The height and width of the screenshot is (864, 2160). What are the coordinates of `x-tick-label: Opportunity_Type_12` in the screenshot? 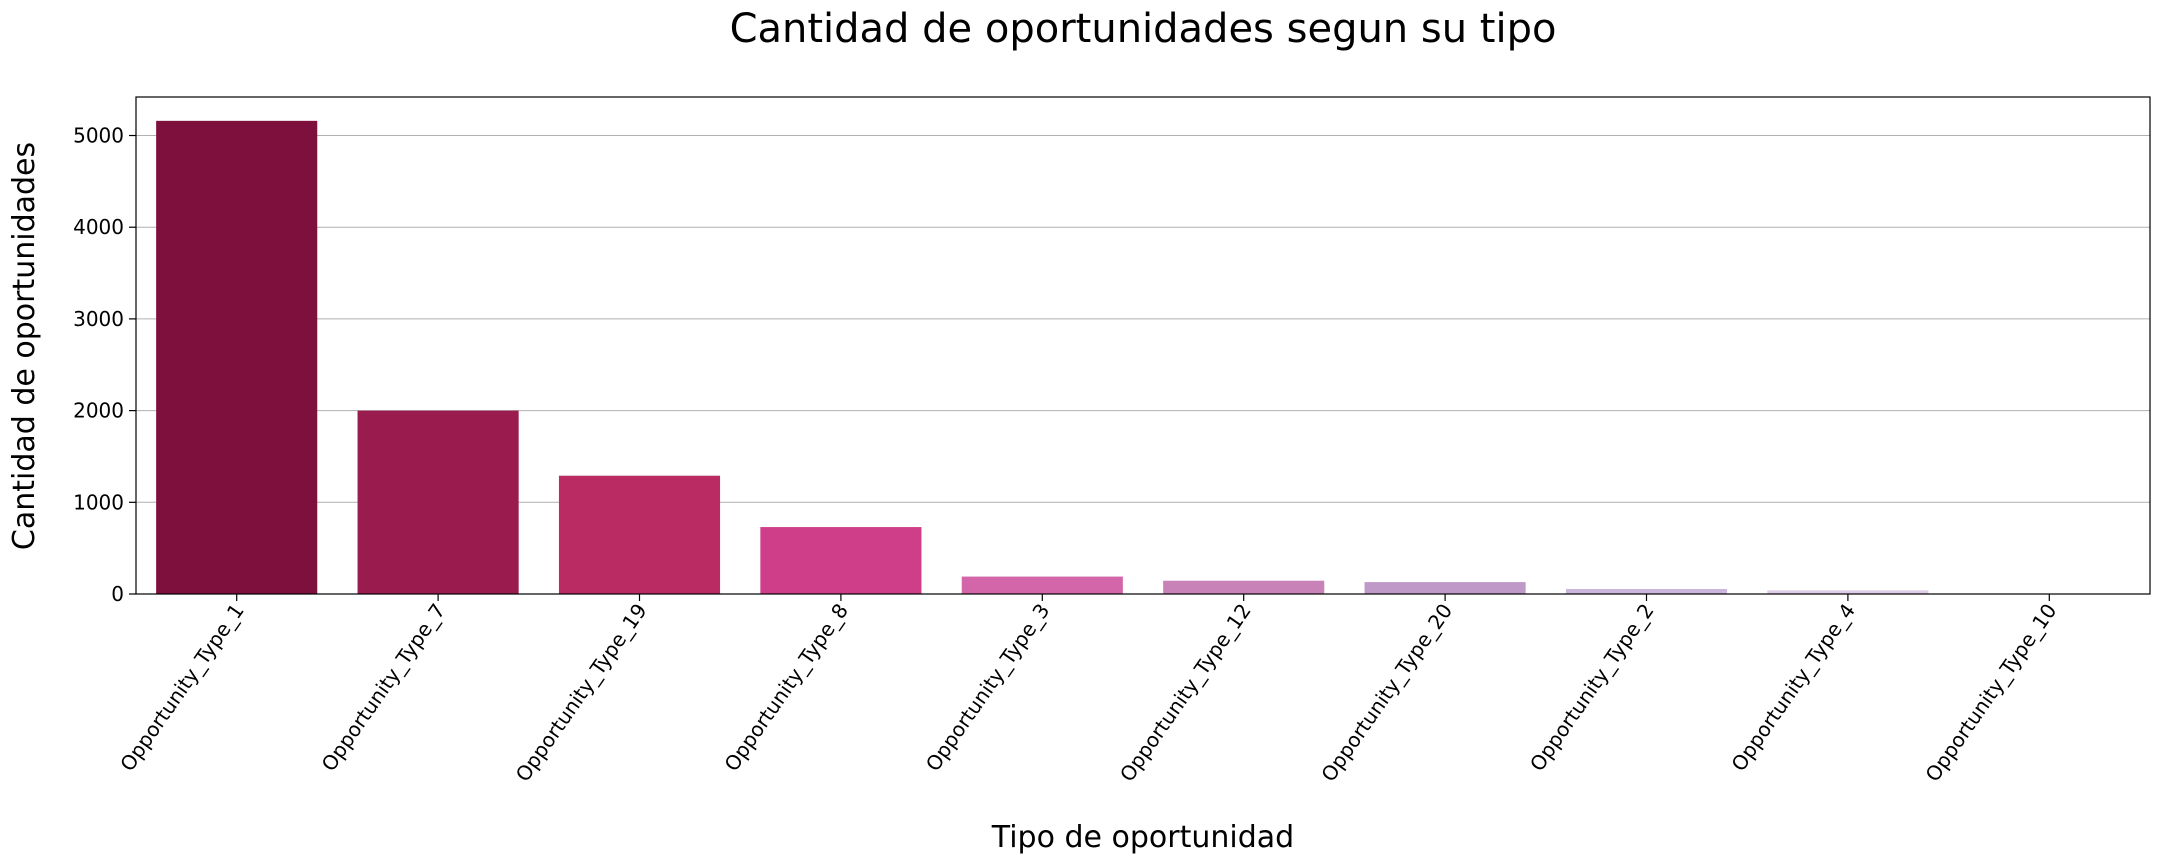 It's located at (1185, 692).